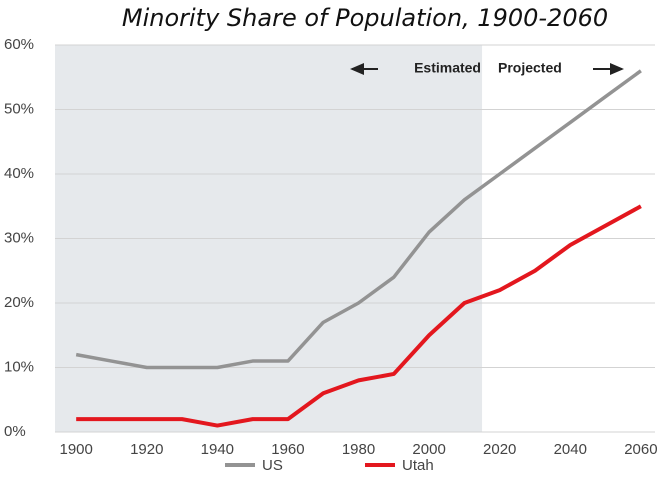 The height and width of the screenshot is (494, 669). Describe the element at coordinates (15, 431) in the screenshot. I see `y-tick-label: 0%` at that location.